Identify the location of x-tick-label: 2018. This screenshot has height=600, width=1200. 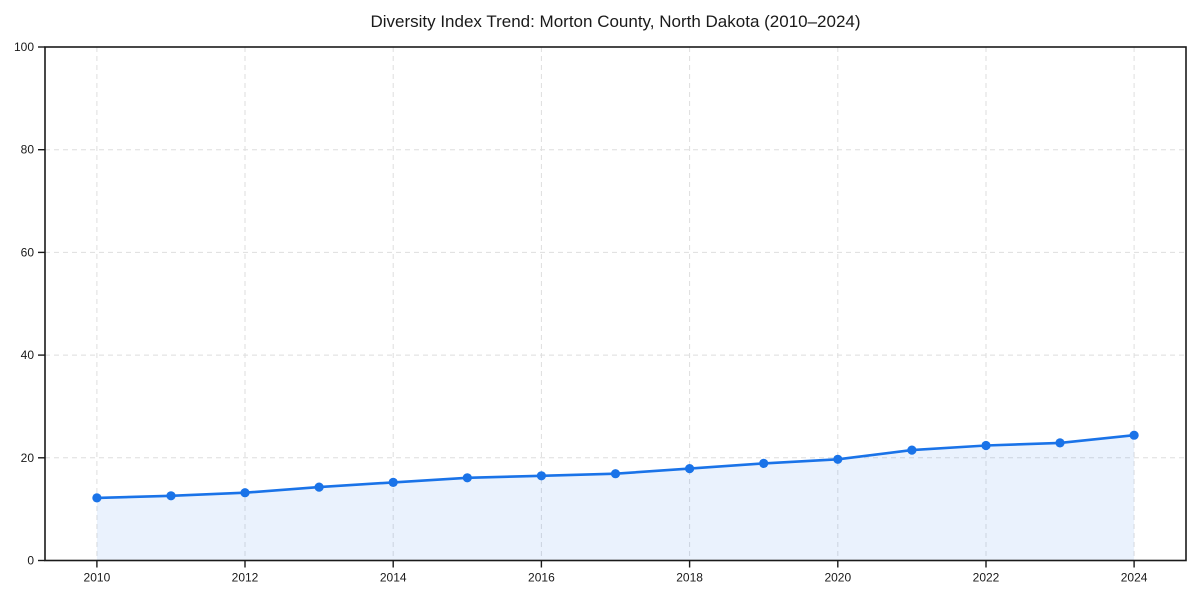
(689, 578).